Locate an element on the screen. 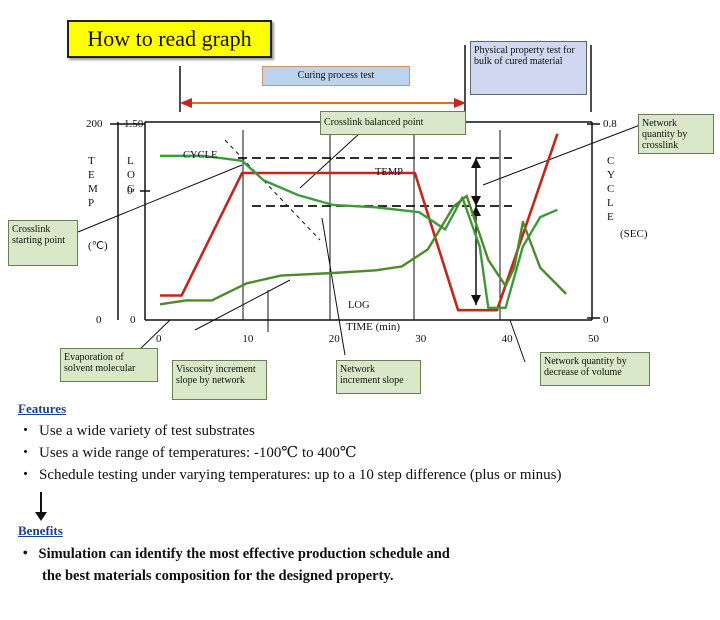 The image size is (720, 620). log-tick-0: 0 is located at coordinates (133, 320).